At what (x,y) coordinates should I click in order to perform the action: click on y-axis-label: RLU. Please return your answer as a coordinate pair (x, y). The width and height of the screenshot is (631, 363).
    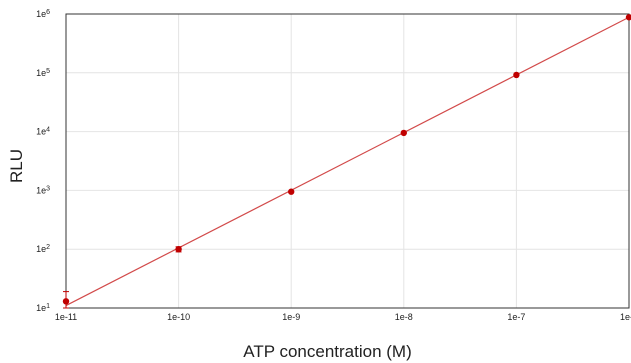
    Looking at the image, I should click on (16, 166).